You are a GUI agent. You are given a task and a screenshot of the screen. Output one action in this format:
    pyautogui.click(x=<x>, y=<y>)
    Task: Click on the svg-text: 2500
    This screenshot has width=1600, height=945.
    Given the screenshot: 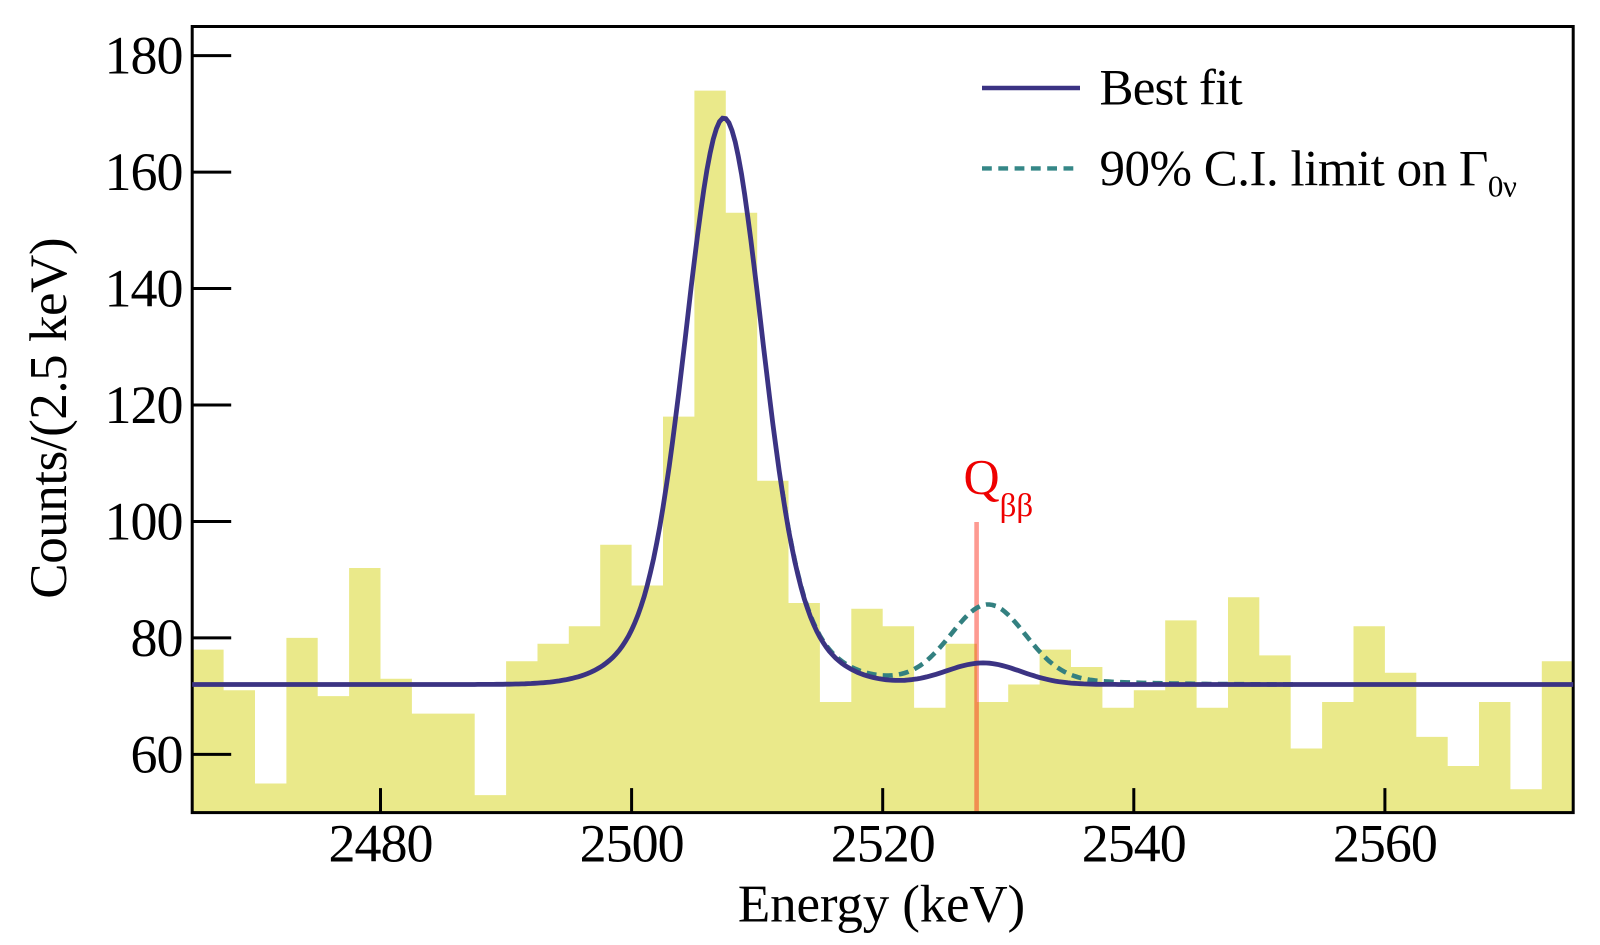 What is the action you would take?
    pyautogui.click(x=632, y=844)
    